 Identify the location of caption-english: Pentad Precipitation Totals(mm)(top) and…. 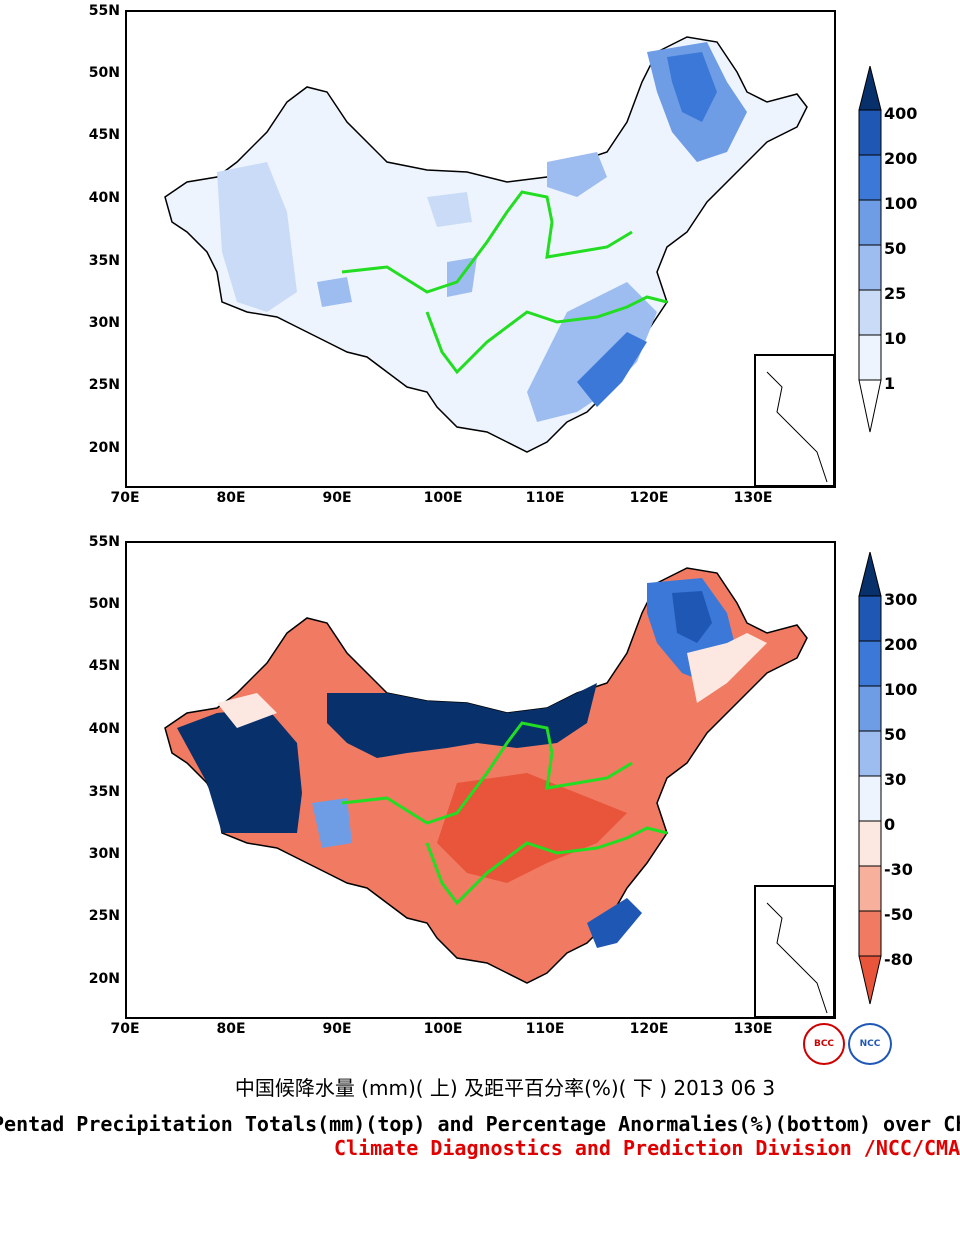
(480, 1124).